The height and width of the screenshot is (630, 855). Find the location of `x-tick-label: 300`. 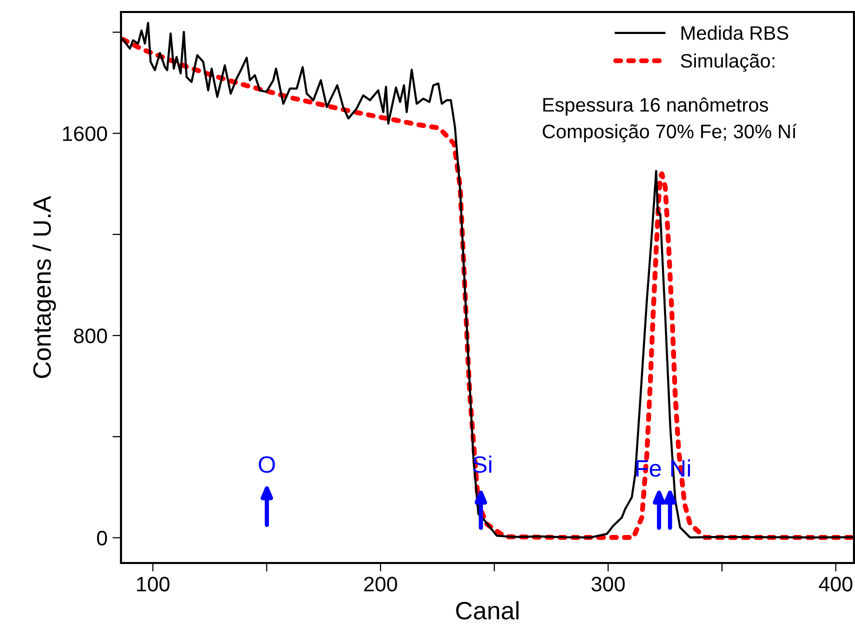

x-tick-label: 300 is located at coordinates (608, 584).